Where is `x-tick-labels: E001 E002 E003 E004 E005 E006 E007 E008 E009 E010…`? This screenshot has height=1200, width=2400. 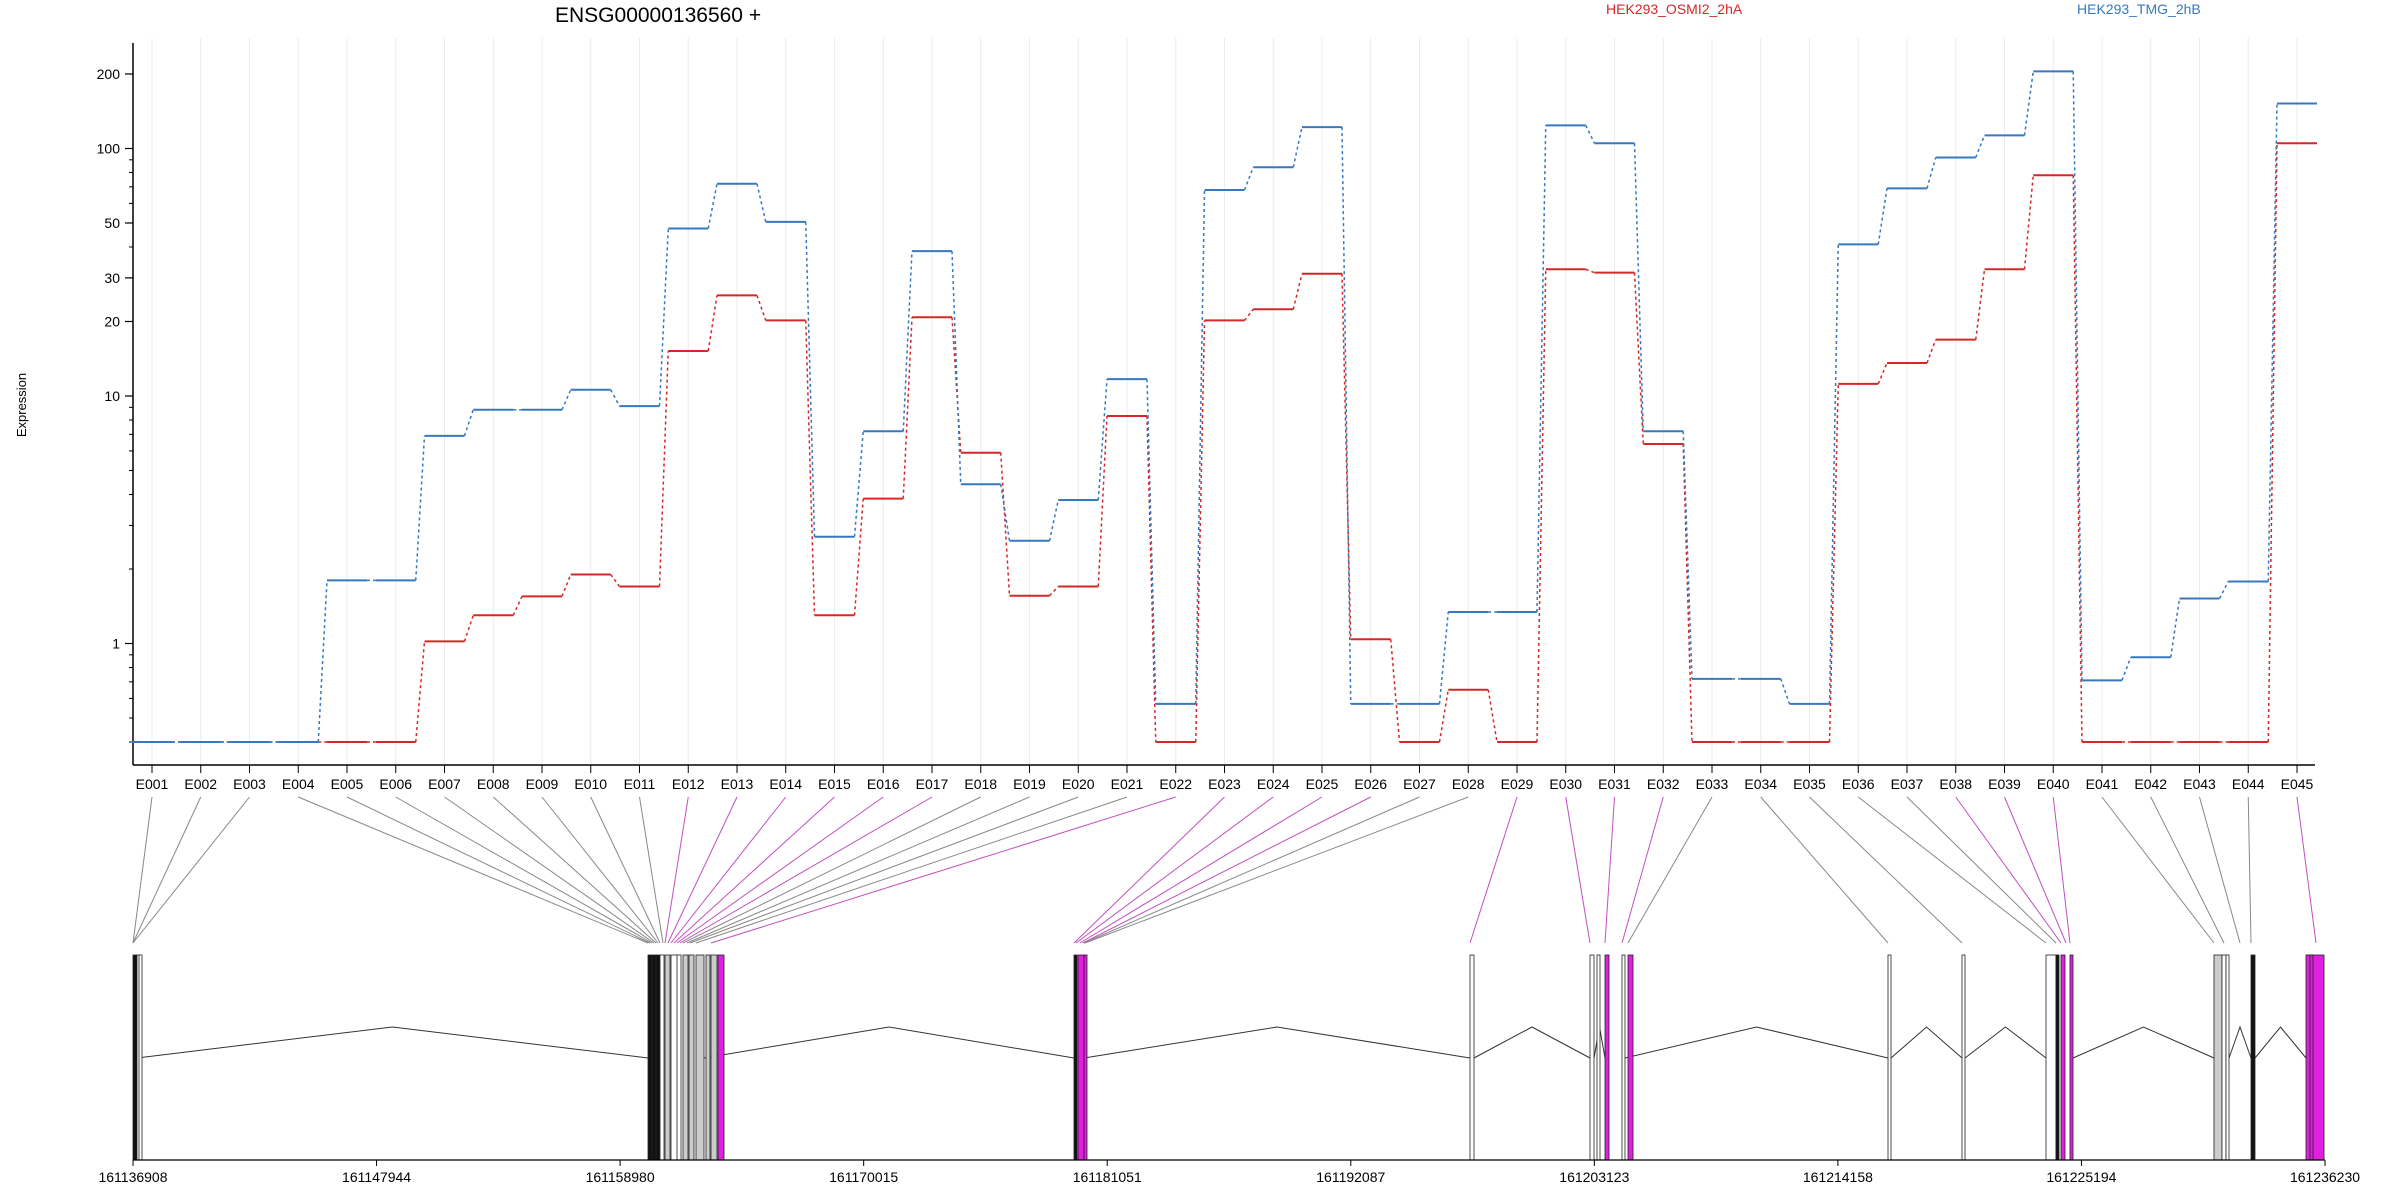 x-tick-labels: E001 E002 E003 E004 E005 E006 E007 E008 E009 E010… is located at coordinates (1225, 778).